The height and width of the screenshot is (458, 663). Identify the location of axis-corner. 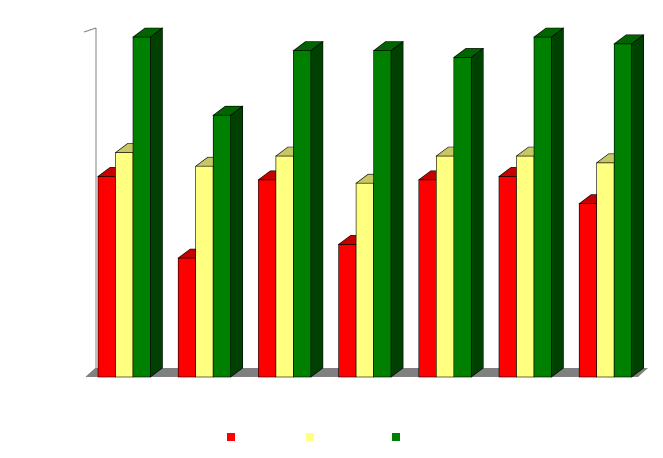
(91, 372).